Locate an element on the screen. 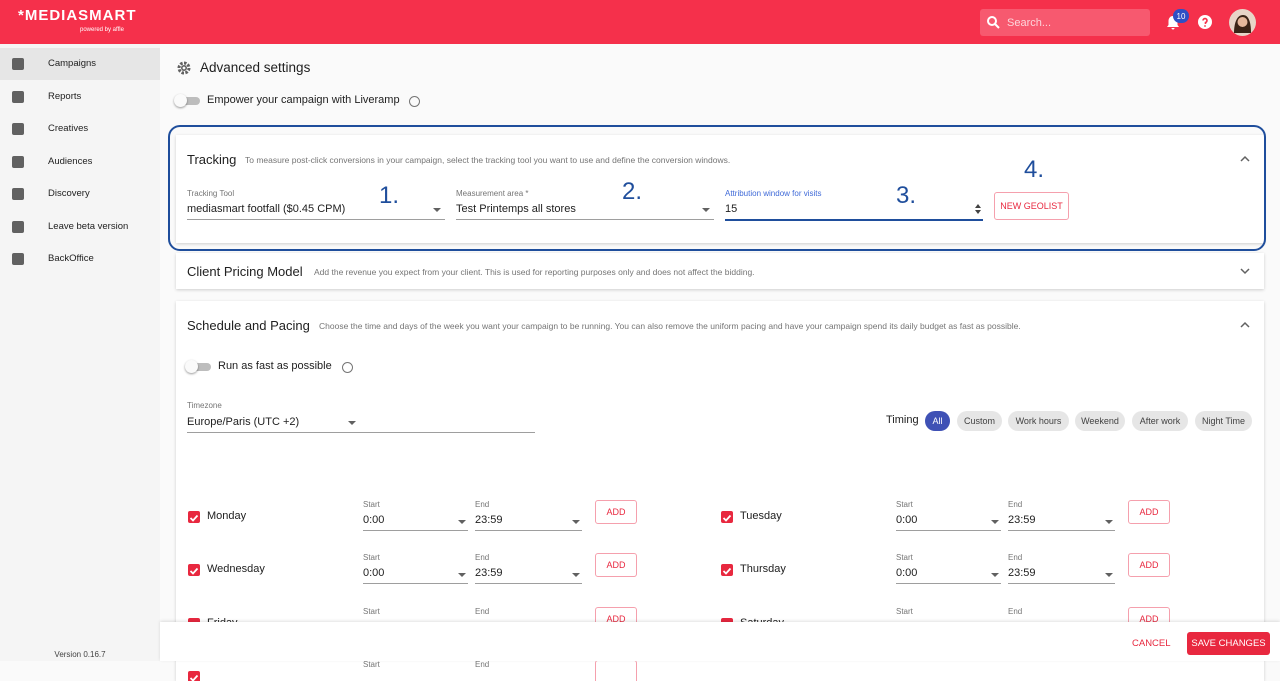 The height and width of the screenshot is (681, 1280). nav-item: Audiences is located at coordinates (80, 162).